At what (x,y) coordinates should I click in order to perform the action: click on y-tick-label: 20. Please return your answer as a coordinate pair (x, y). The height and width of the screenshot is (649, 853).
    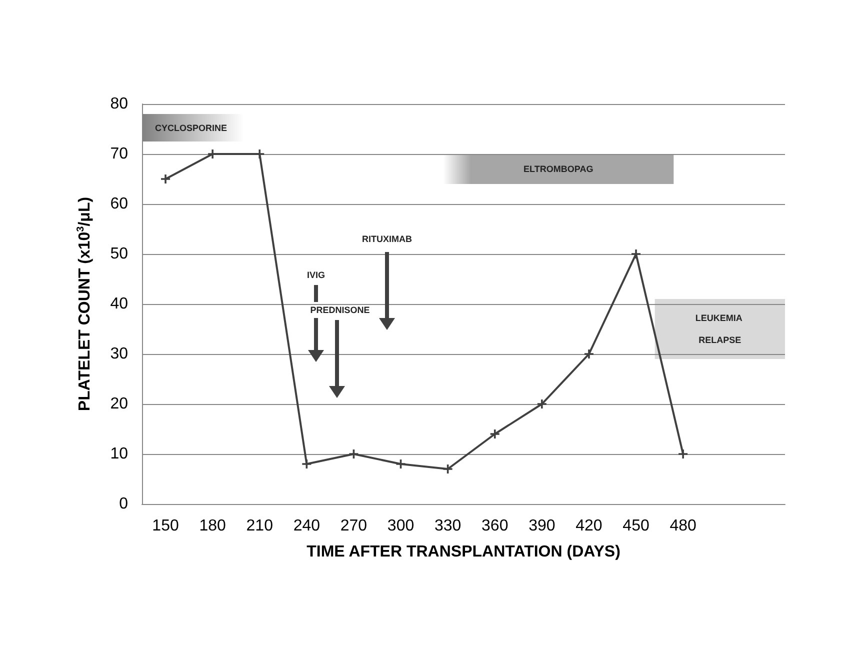
    Looking at the image, I should click on (119, 404).